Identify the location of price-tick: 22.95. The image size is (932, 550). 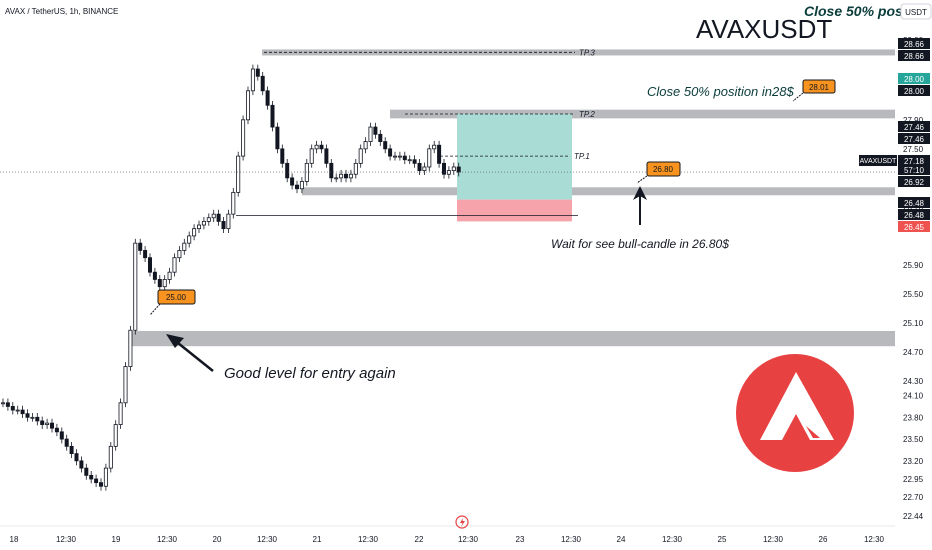
(913, 479).